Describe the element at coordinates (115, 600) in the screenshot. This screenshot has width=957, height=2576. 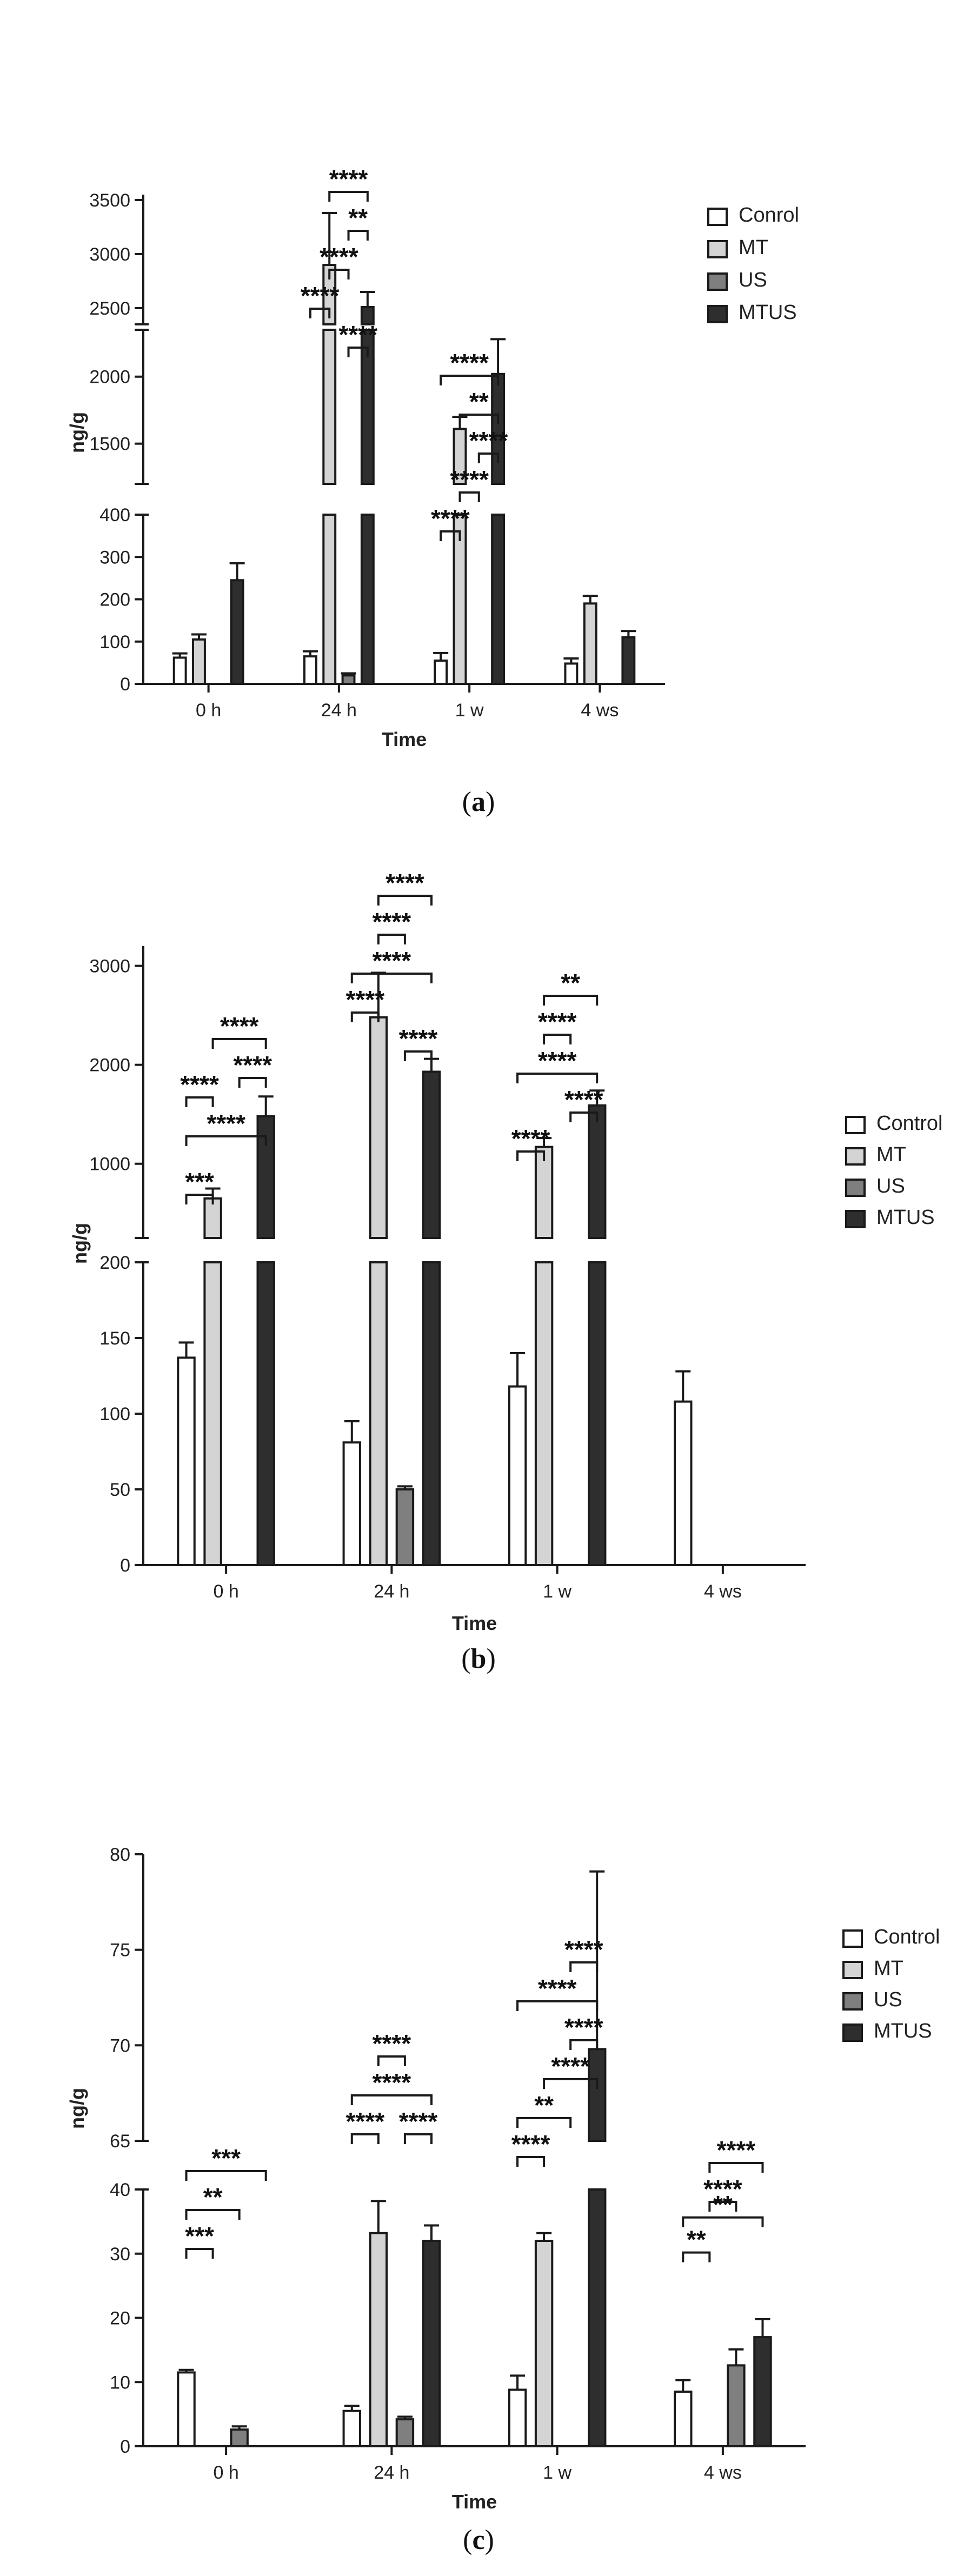
I see `y-tick-label: 200` at that location.